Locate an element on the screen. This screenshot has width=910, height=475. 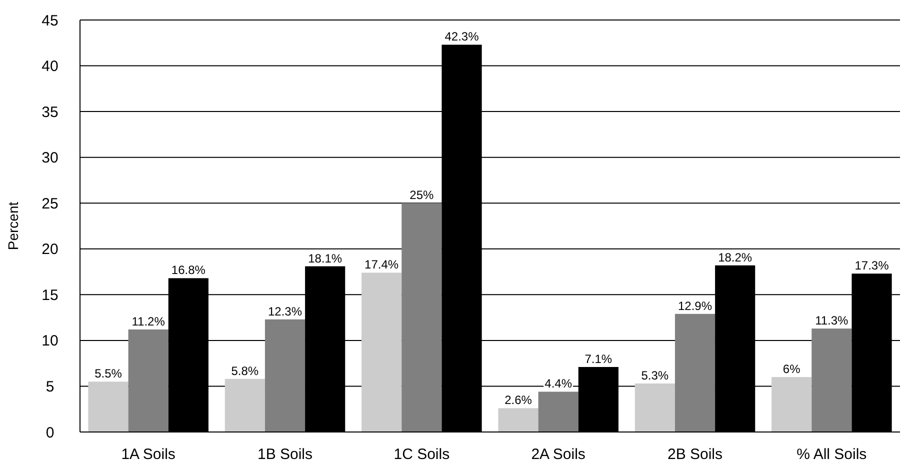
y-tick-label: 20 is located at coordinates (50, 249).